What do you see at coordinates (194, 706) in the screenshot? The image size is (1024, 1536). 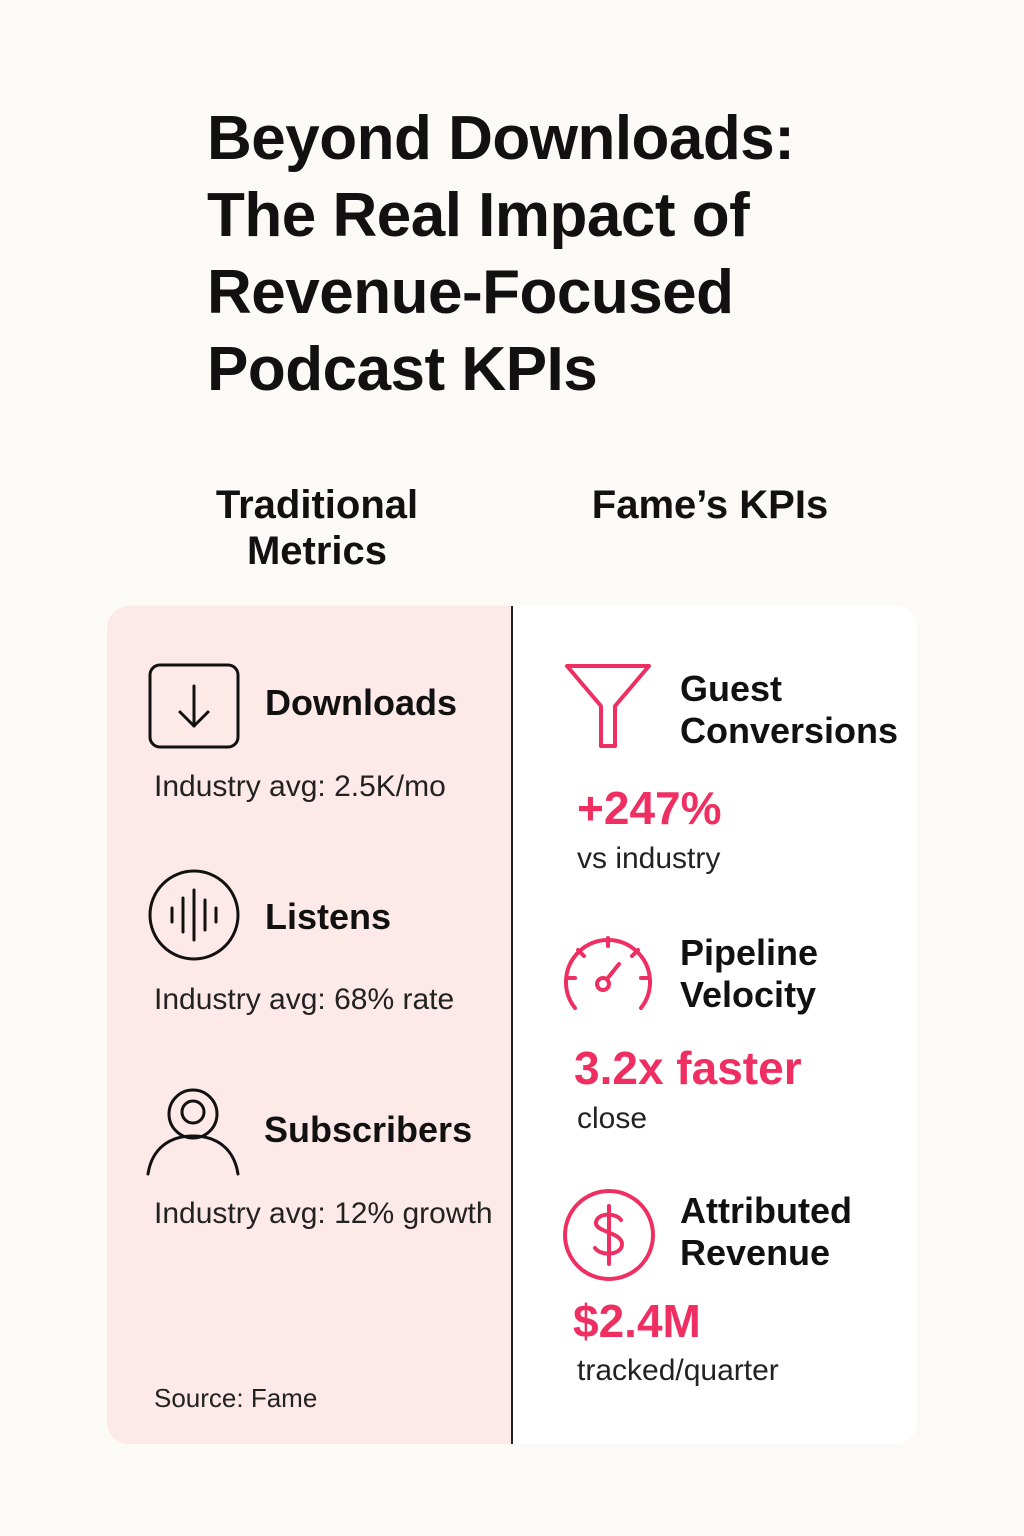 I see `download-icon` at bounding box center [194, 706].